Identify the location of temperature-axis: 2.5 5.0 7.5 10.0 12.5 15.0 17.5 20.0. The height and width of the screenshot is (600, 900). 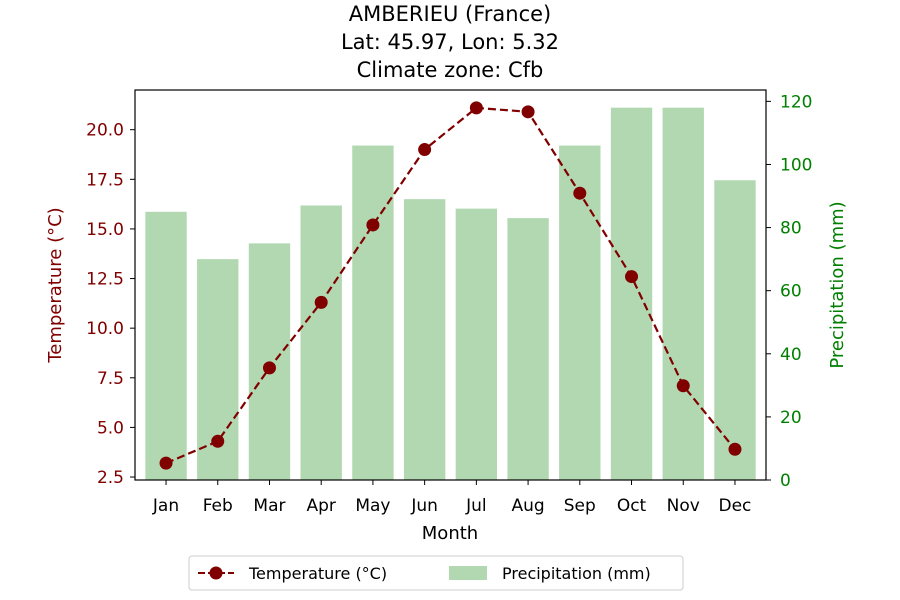
(110, 304).